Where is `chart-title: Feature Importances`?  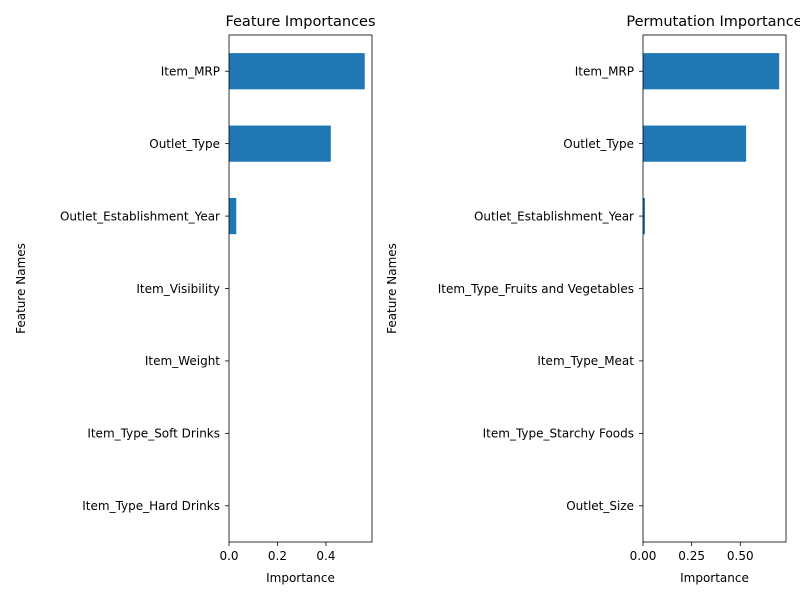 chart-title: Feature Importances is located at coordinates (300, 22).